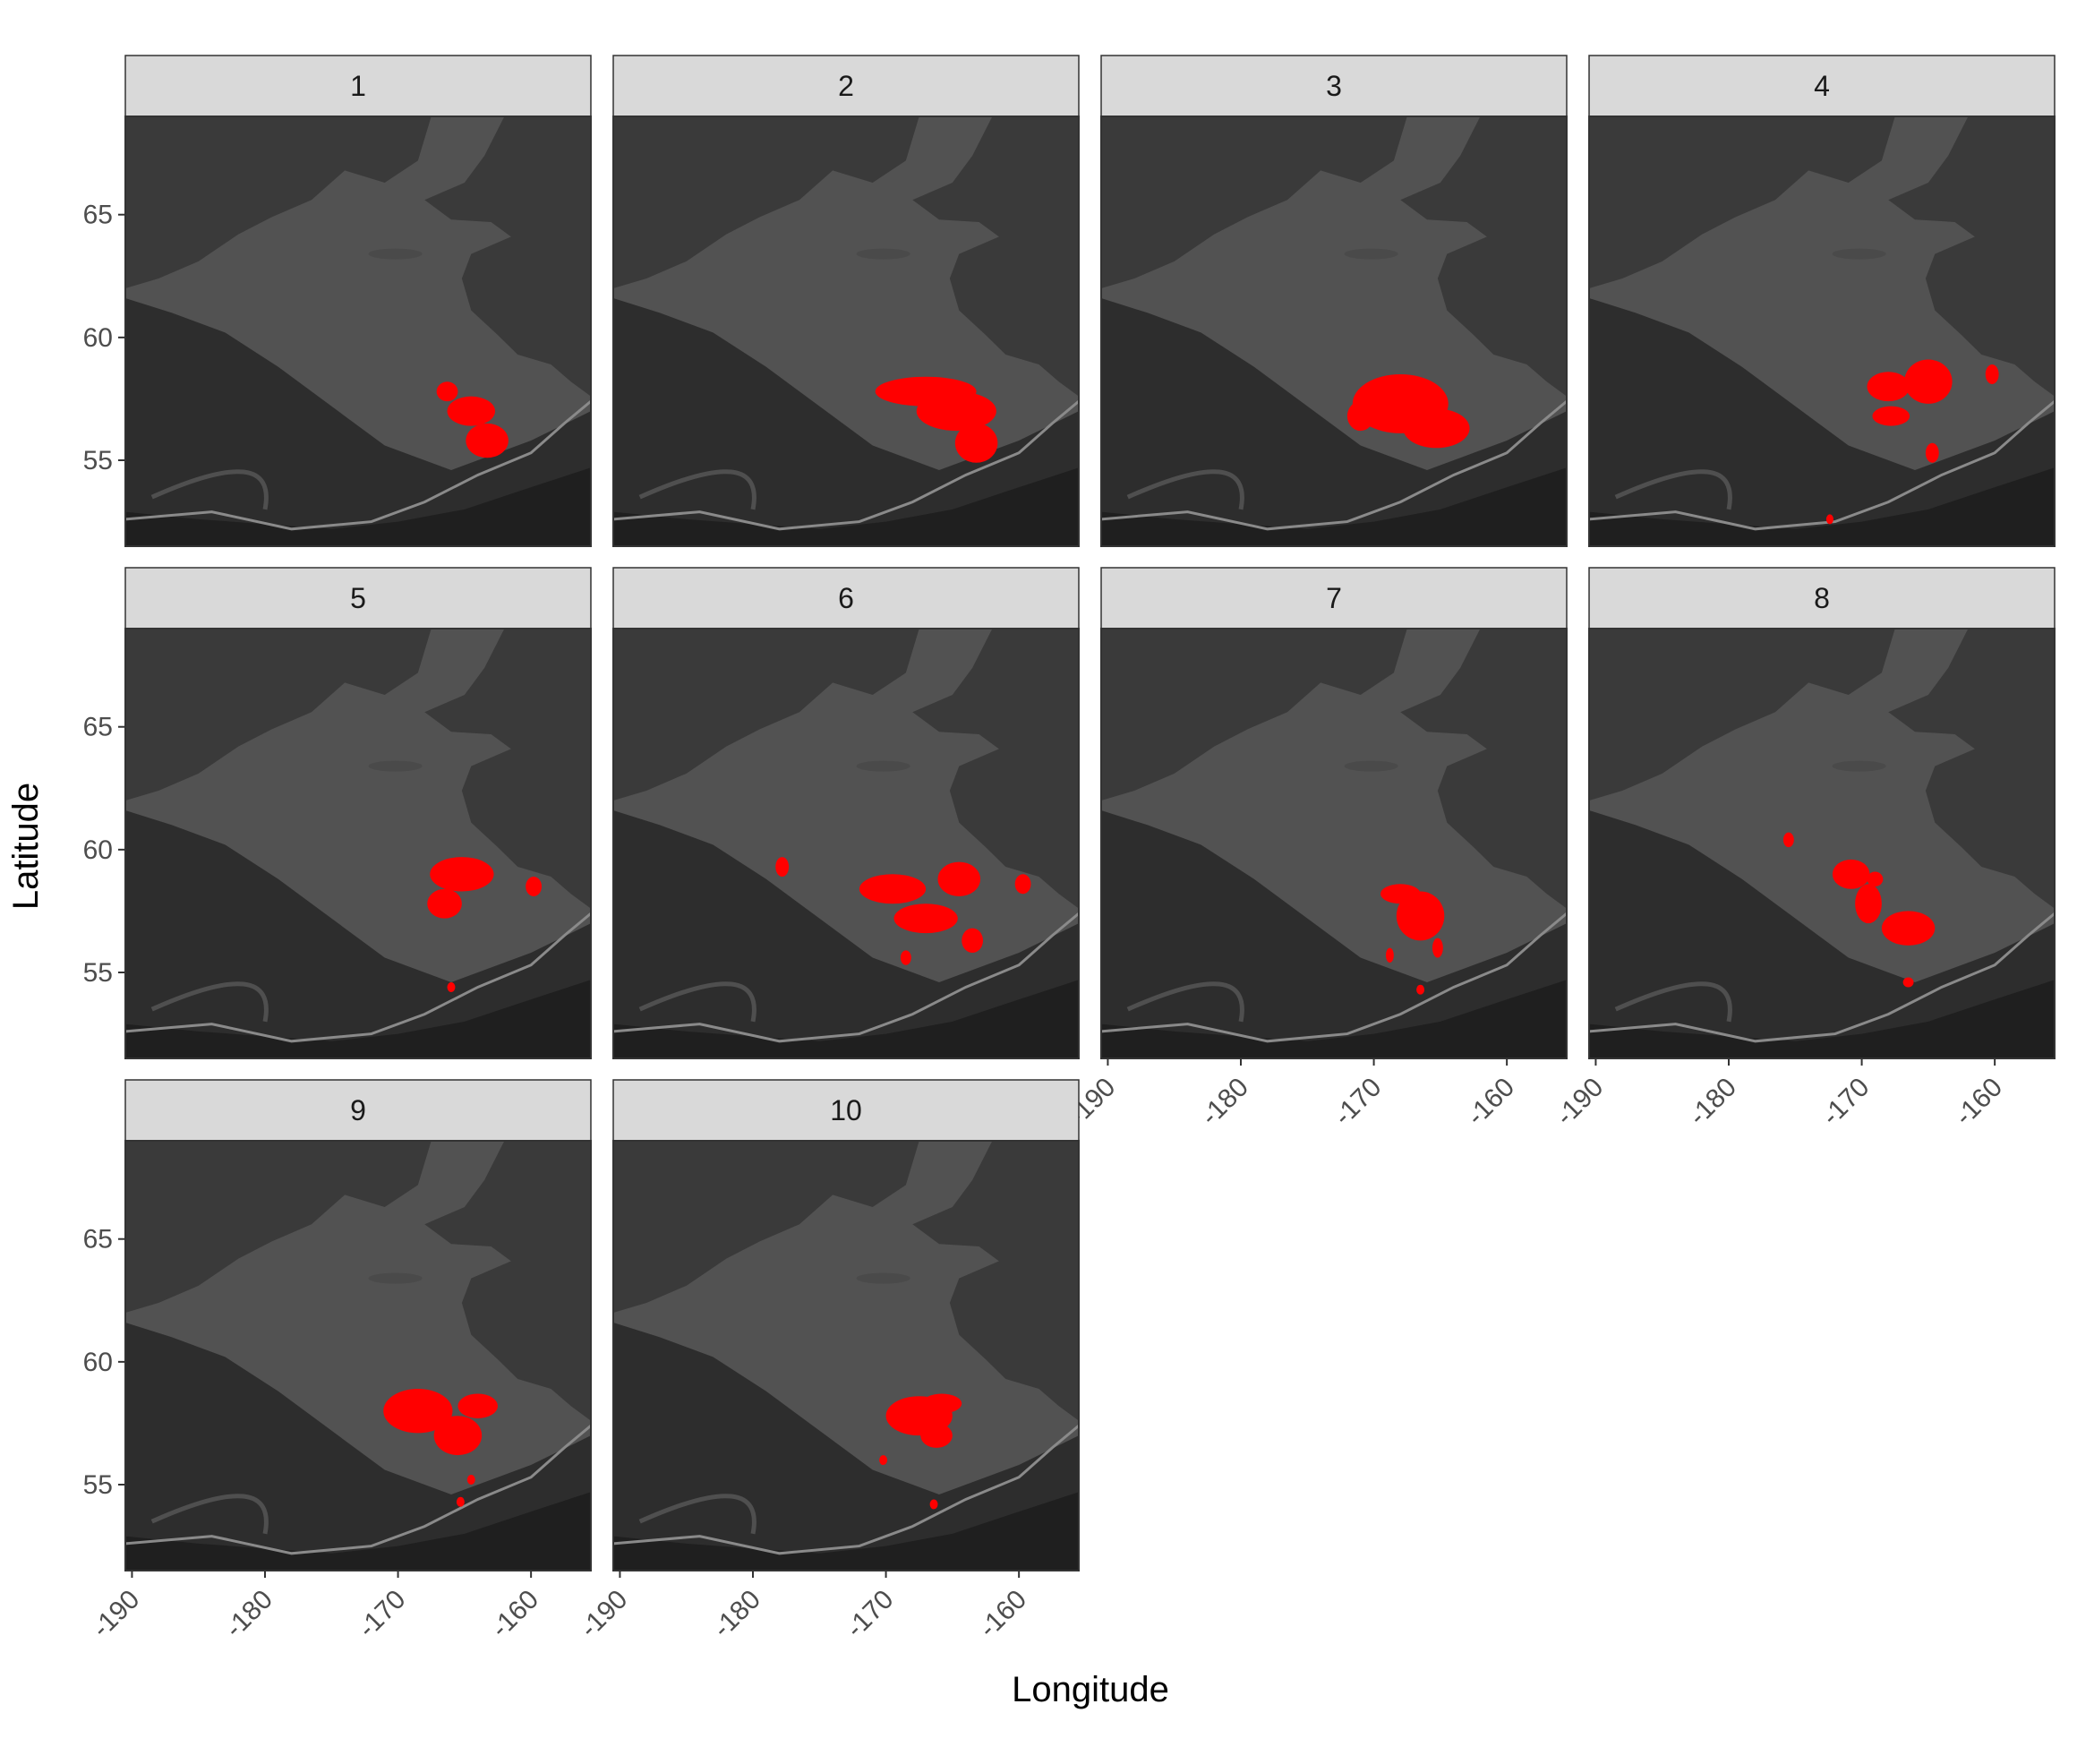 The height and width of the screenshot is (1764, 2077). I want to click on facet-strip-label: 2, so click(846, 86).